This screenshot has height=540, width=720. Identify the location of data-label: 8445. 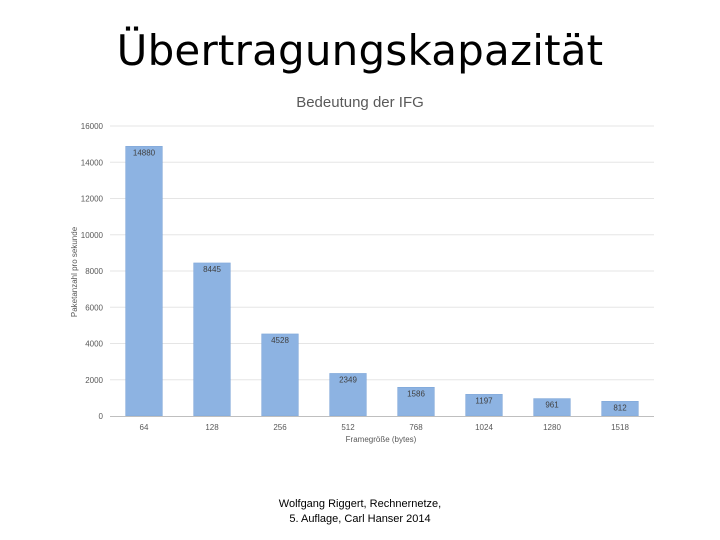
(212, 269).